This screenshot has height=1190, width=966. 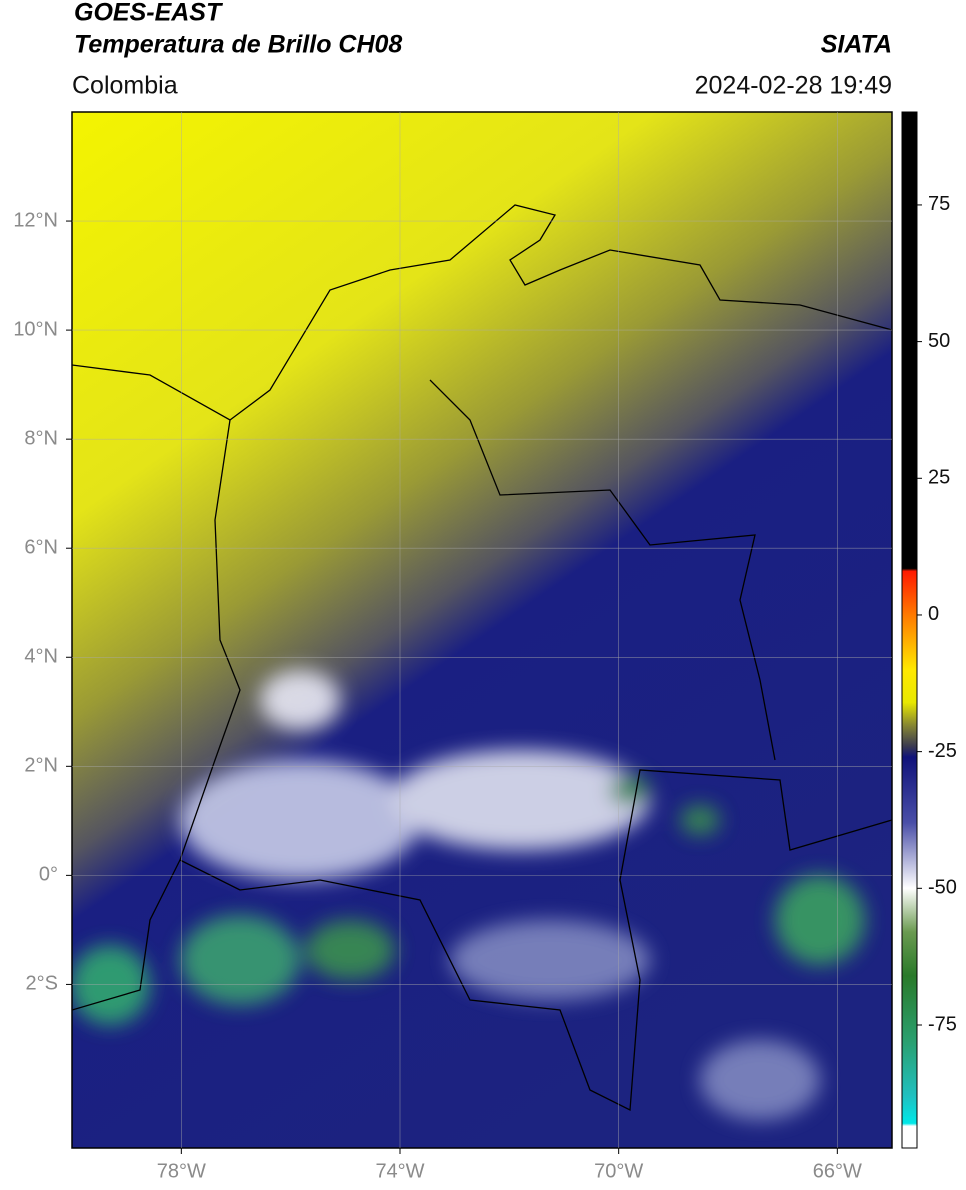 What do you see at coordinates (939, 204) in the screenshot?
I see `colorbar-tick-label: 75` at bounding box center [939, 204].